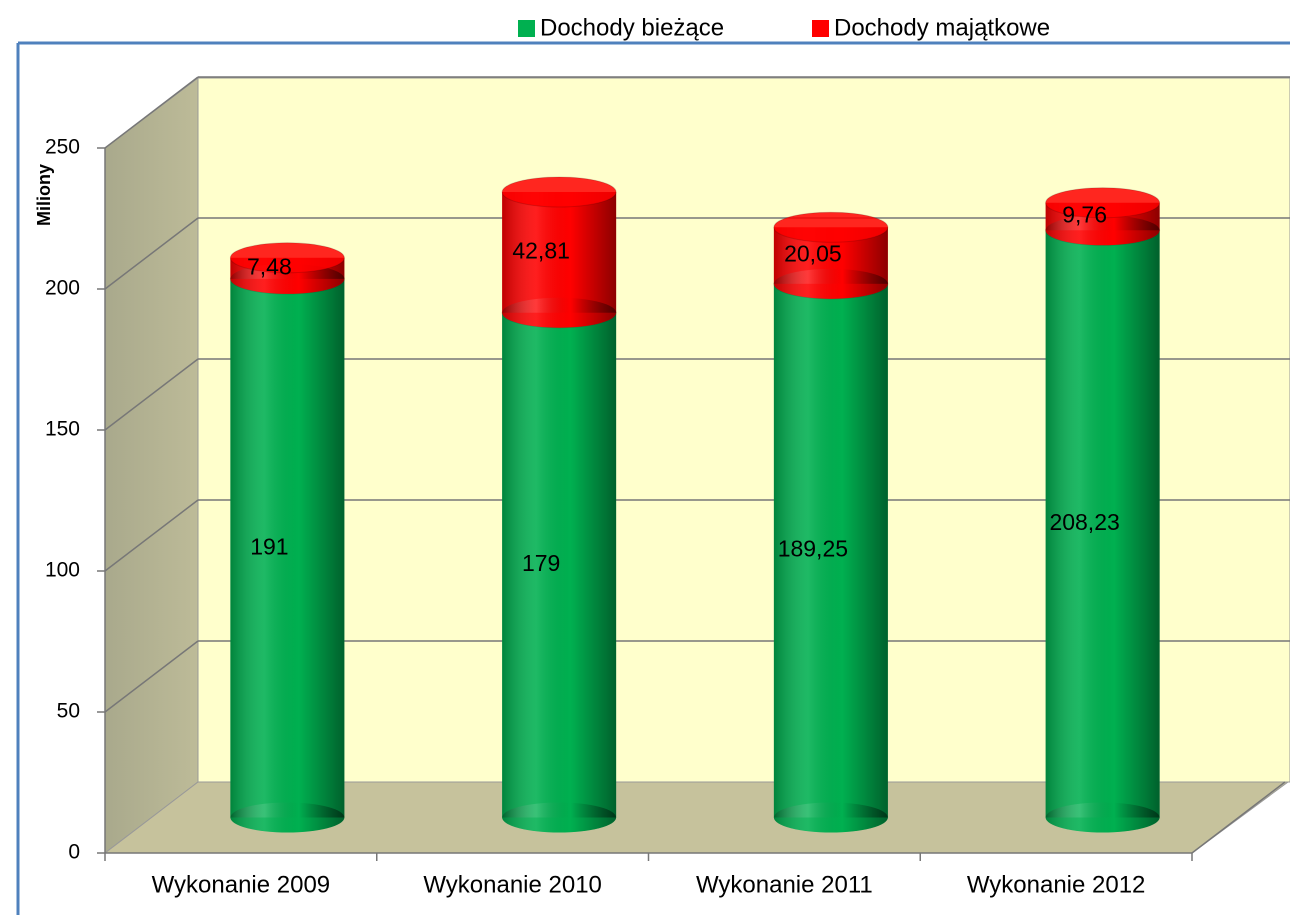  What do you see at coordinates (541, 563) in the screenshot?
I see `data-label: 179` at bounding box center [541, 563].